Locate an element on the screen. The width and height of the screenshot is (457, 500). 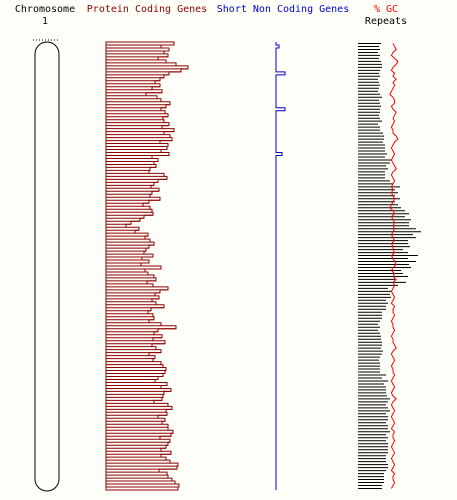
chromosome-header: Chromosome 1 is located at coordinates (45, 16).